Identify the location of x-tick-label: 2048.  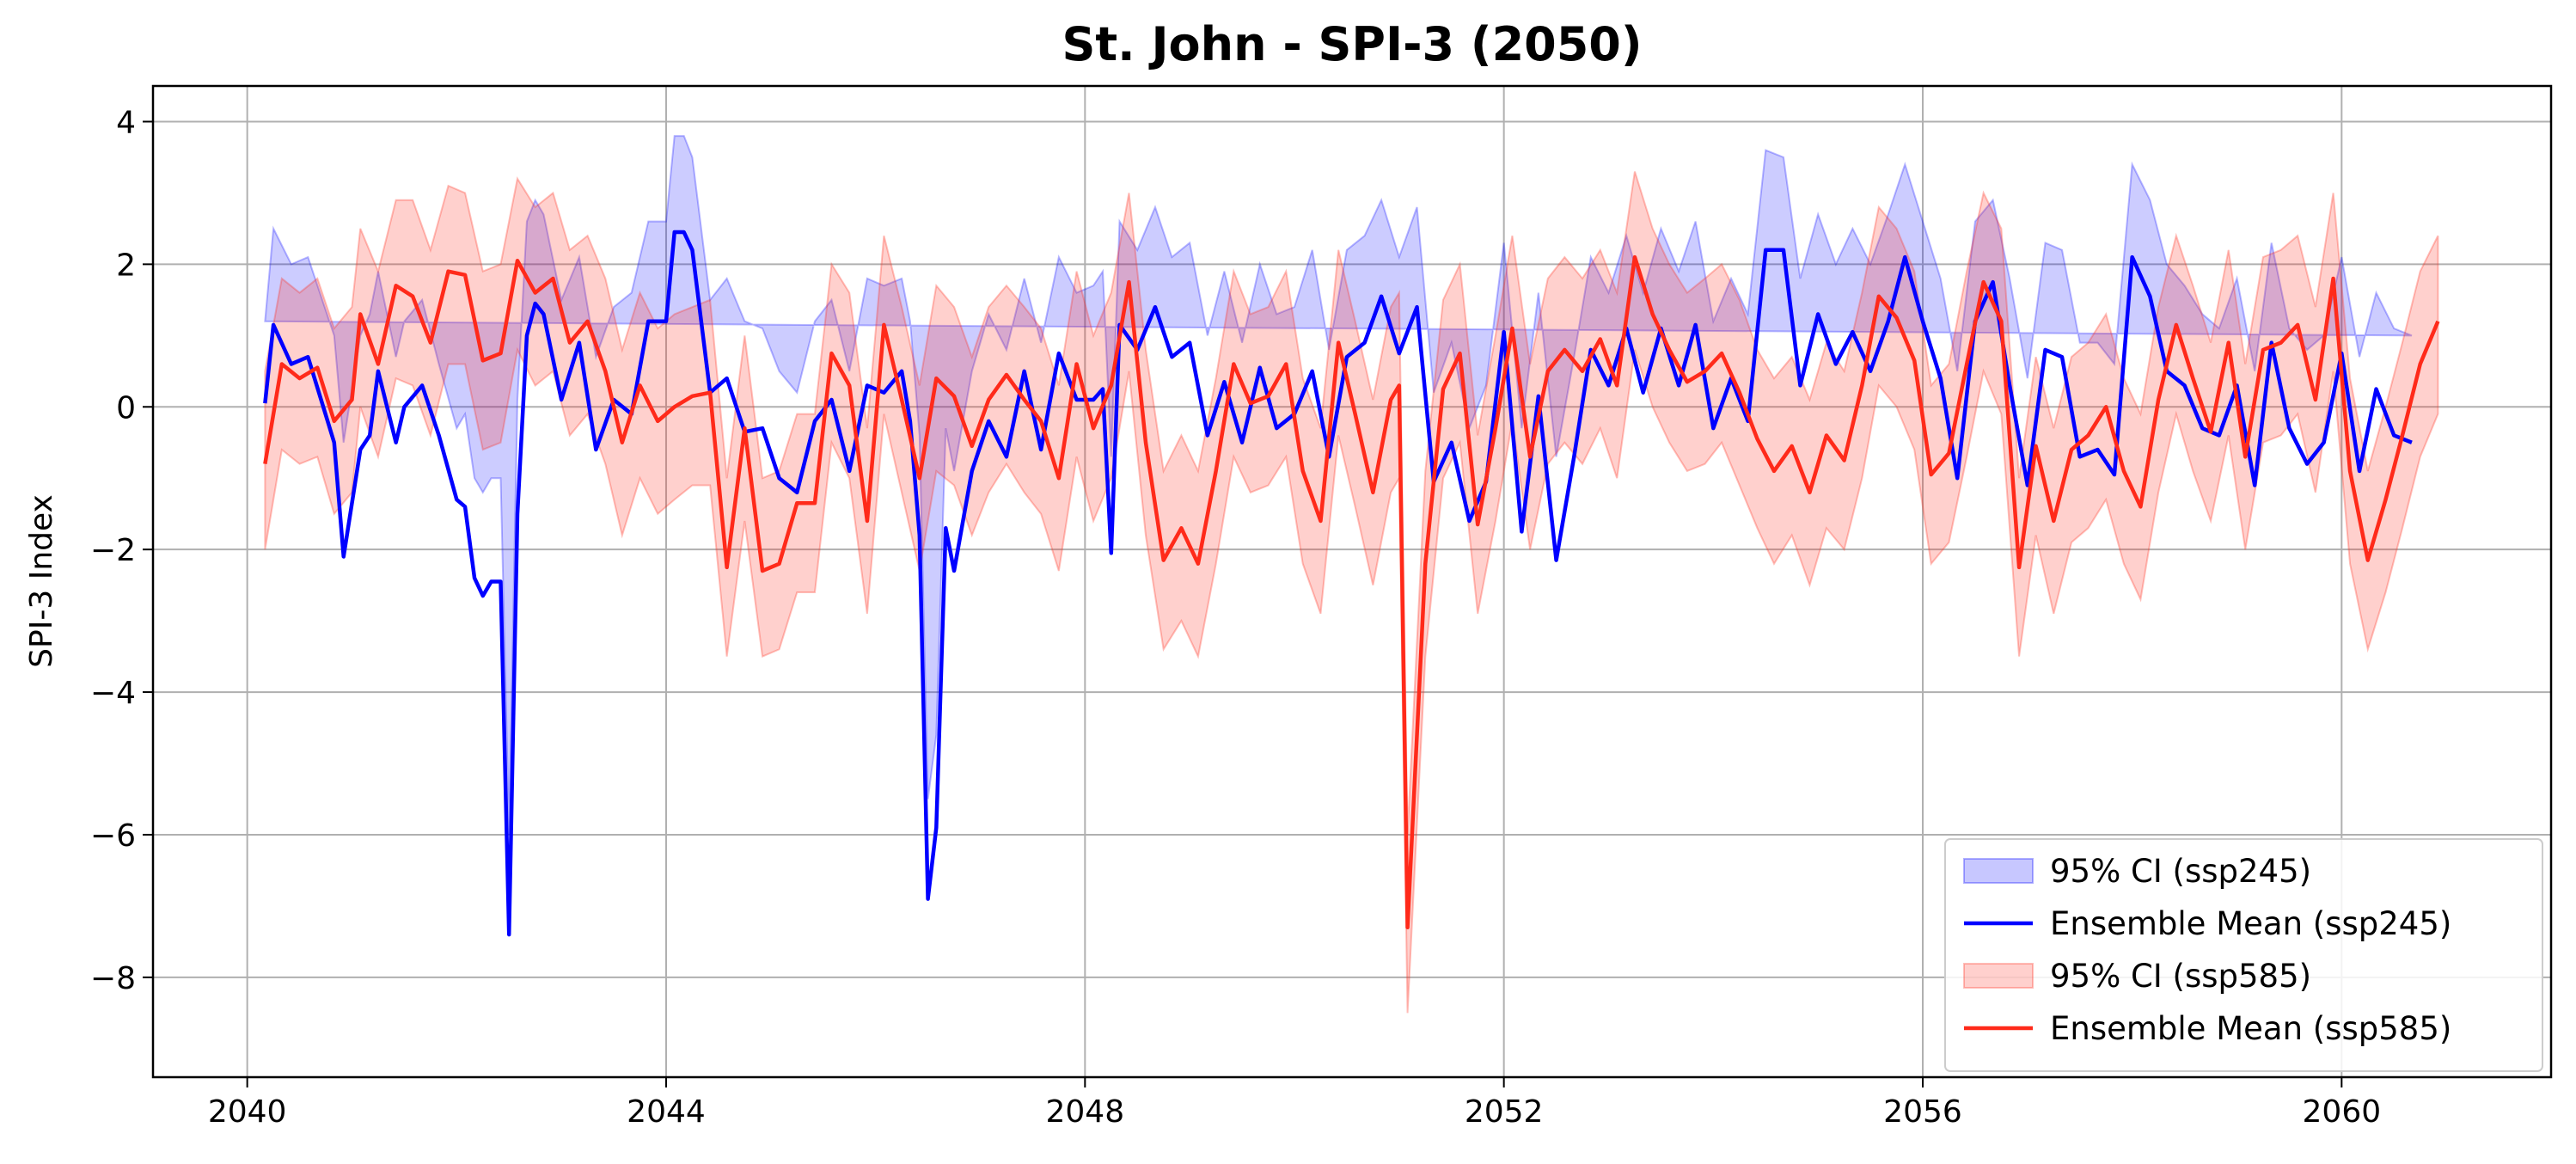
(1085, 1112).